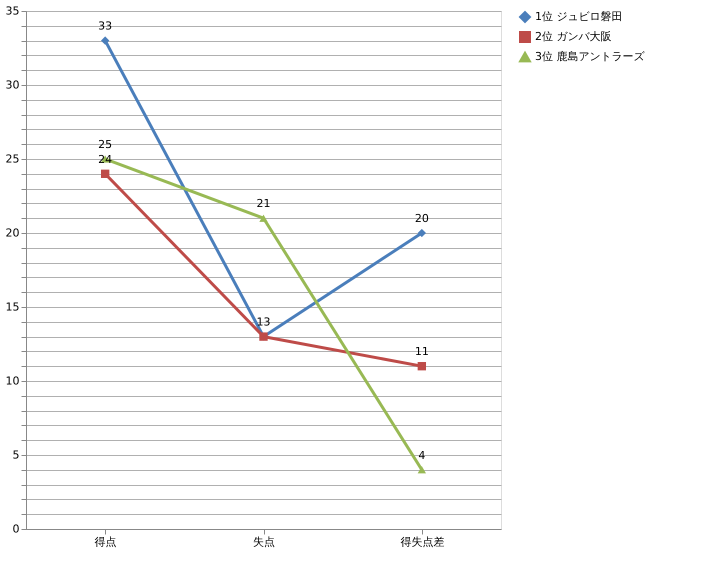  I want to click on y-tick-label: 20, so click(13, 233).